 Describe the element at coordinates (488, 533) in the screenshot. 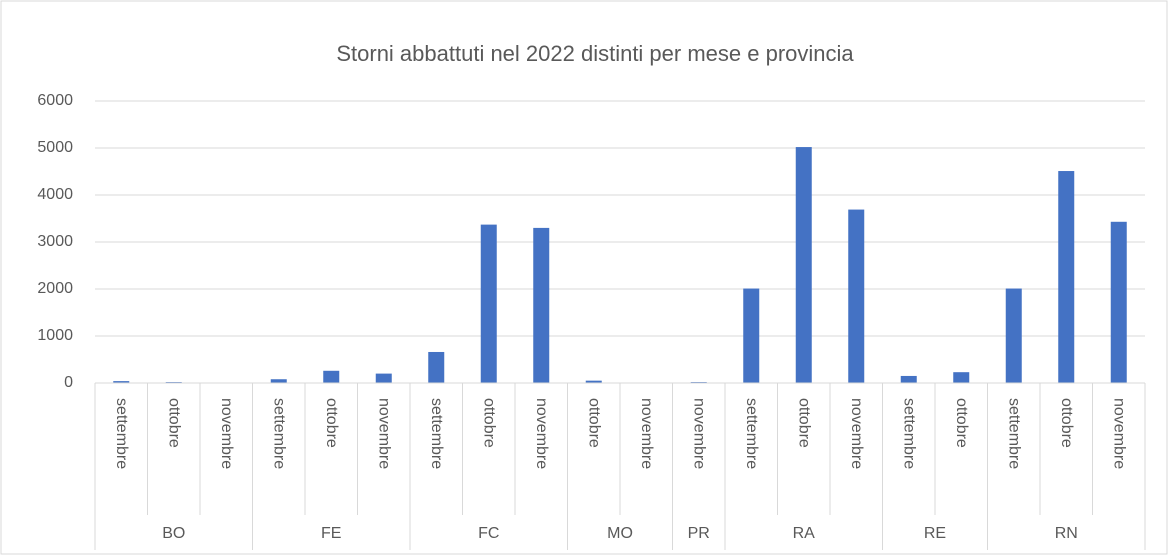

I see `group-label: FC` at that location.